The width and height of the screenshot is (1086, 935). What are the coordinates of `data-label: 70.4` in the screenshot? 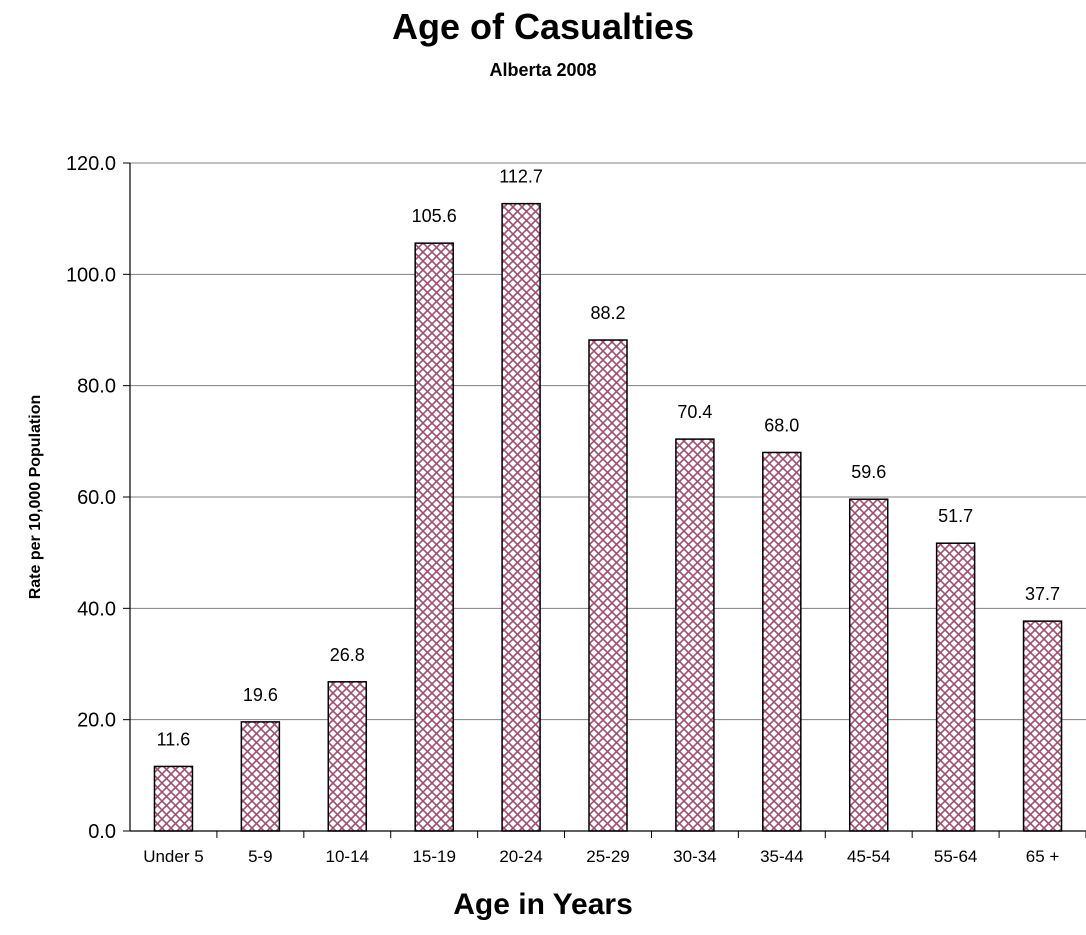 It's located at (694, 412).